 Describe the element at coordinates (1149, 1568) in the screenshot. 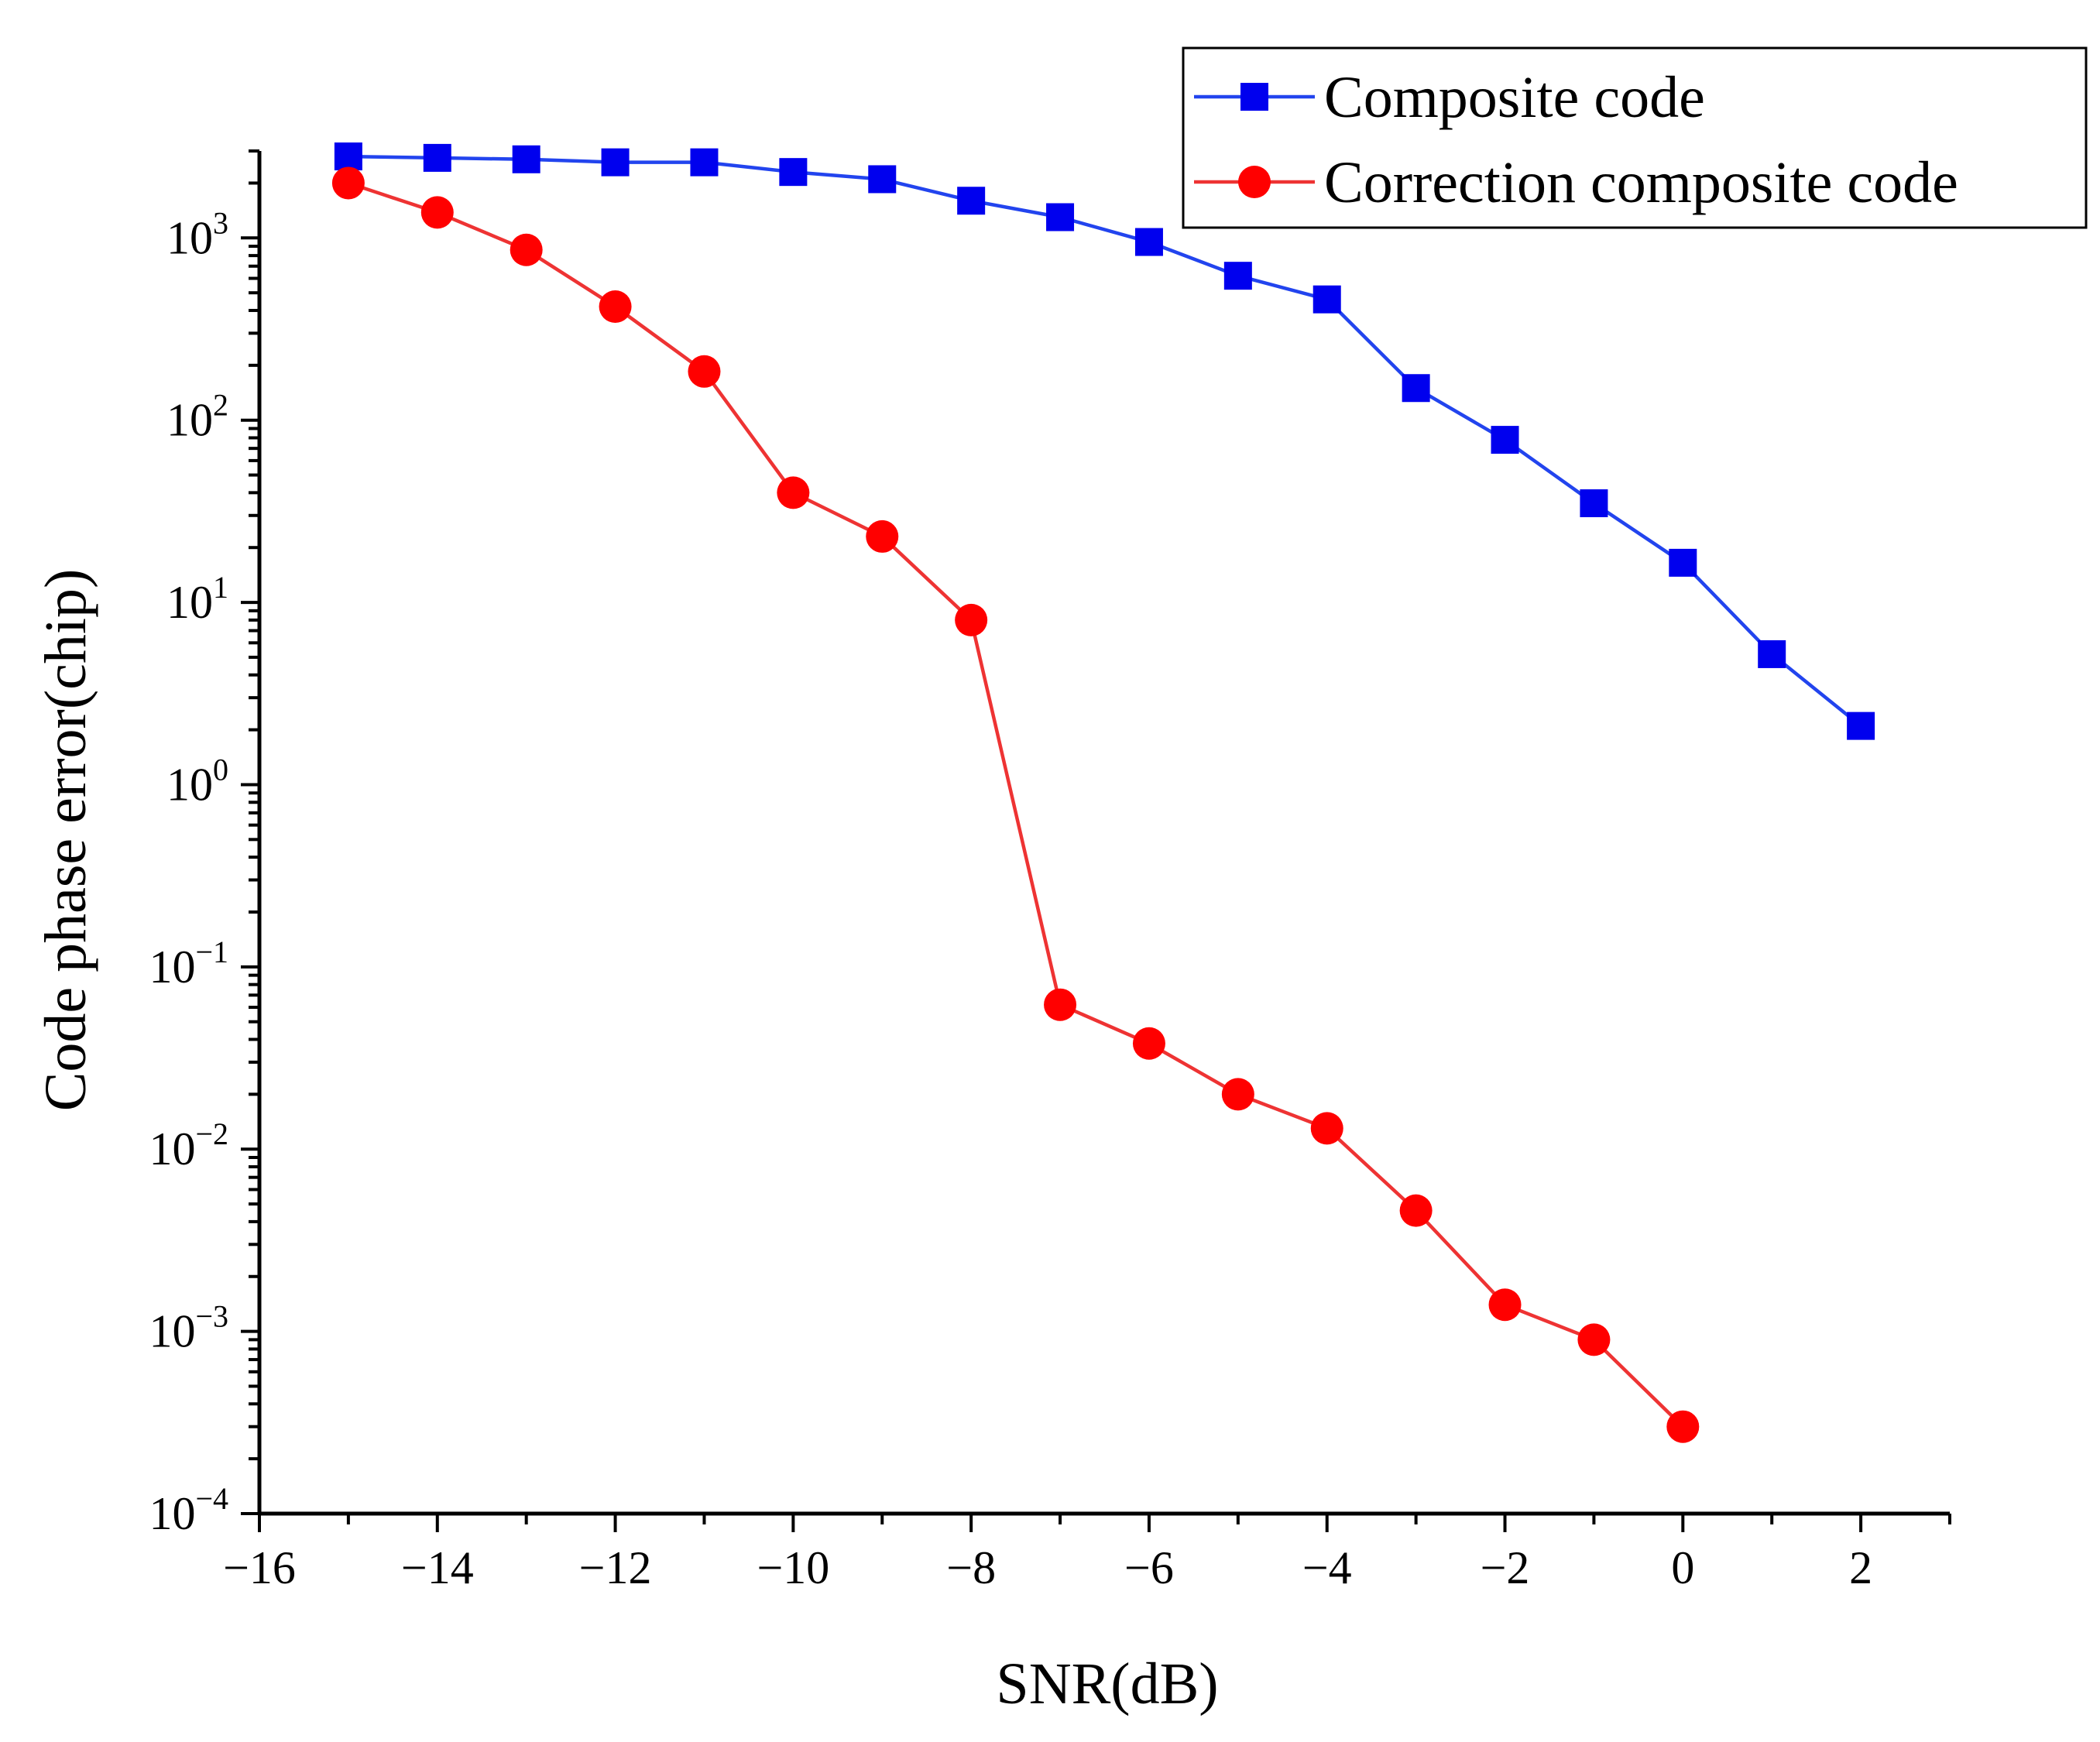

I see `x-tick-label: −6` at that location.